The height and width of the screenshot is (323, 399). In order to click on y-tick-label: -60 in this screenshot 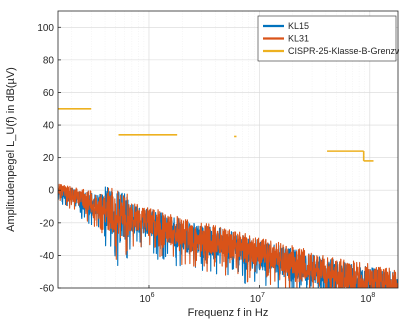, I will do `click(47, 289)`.